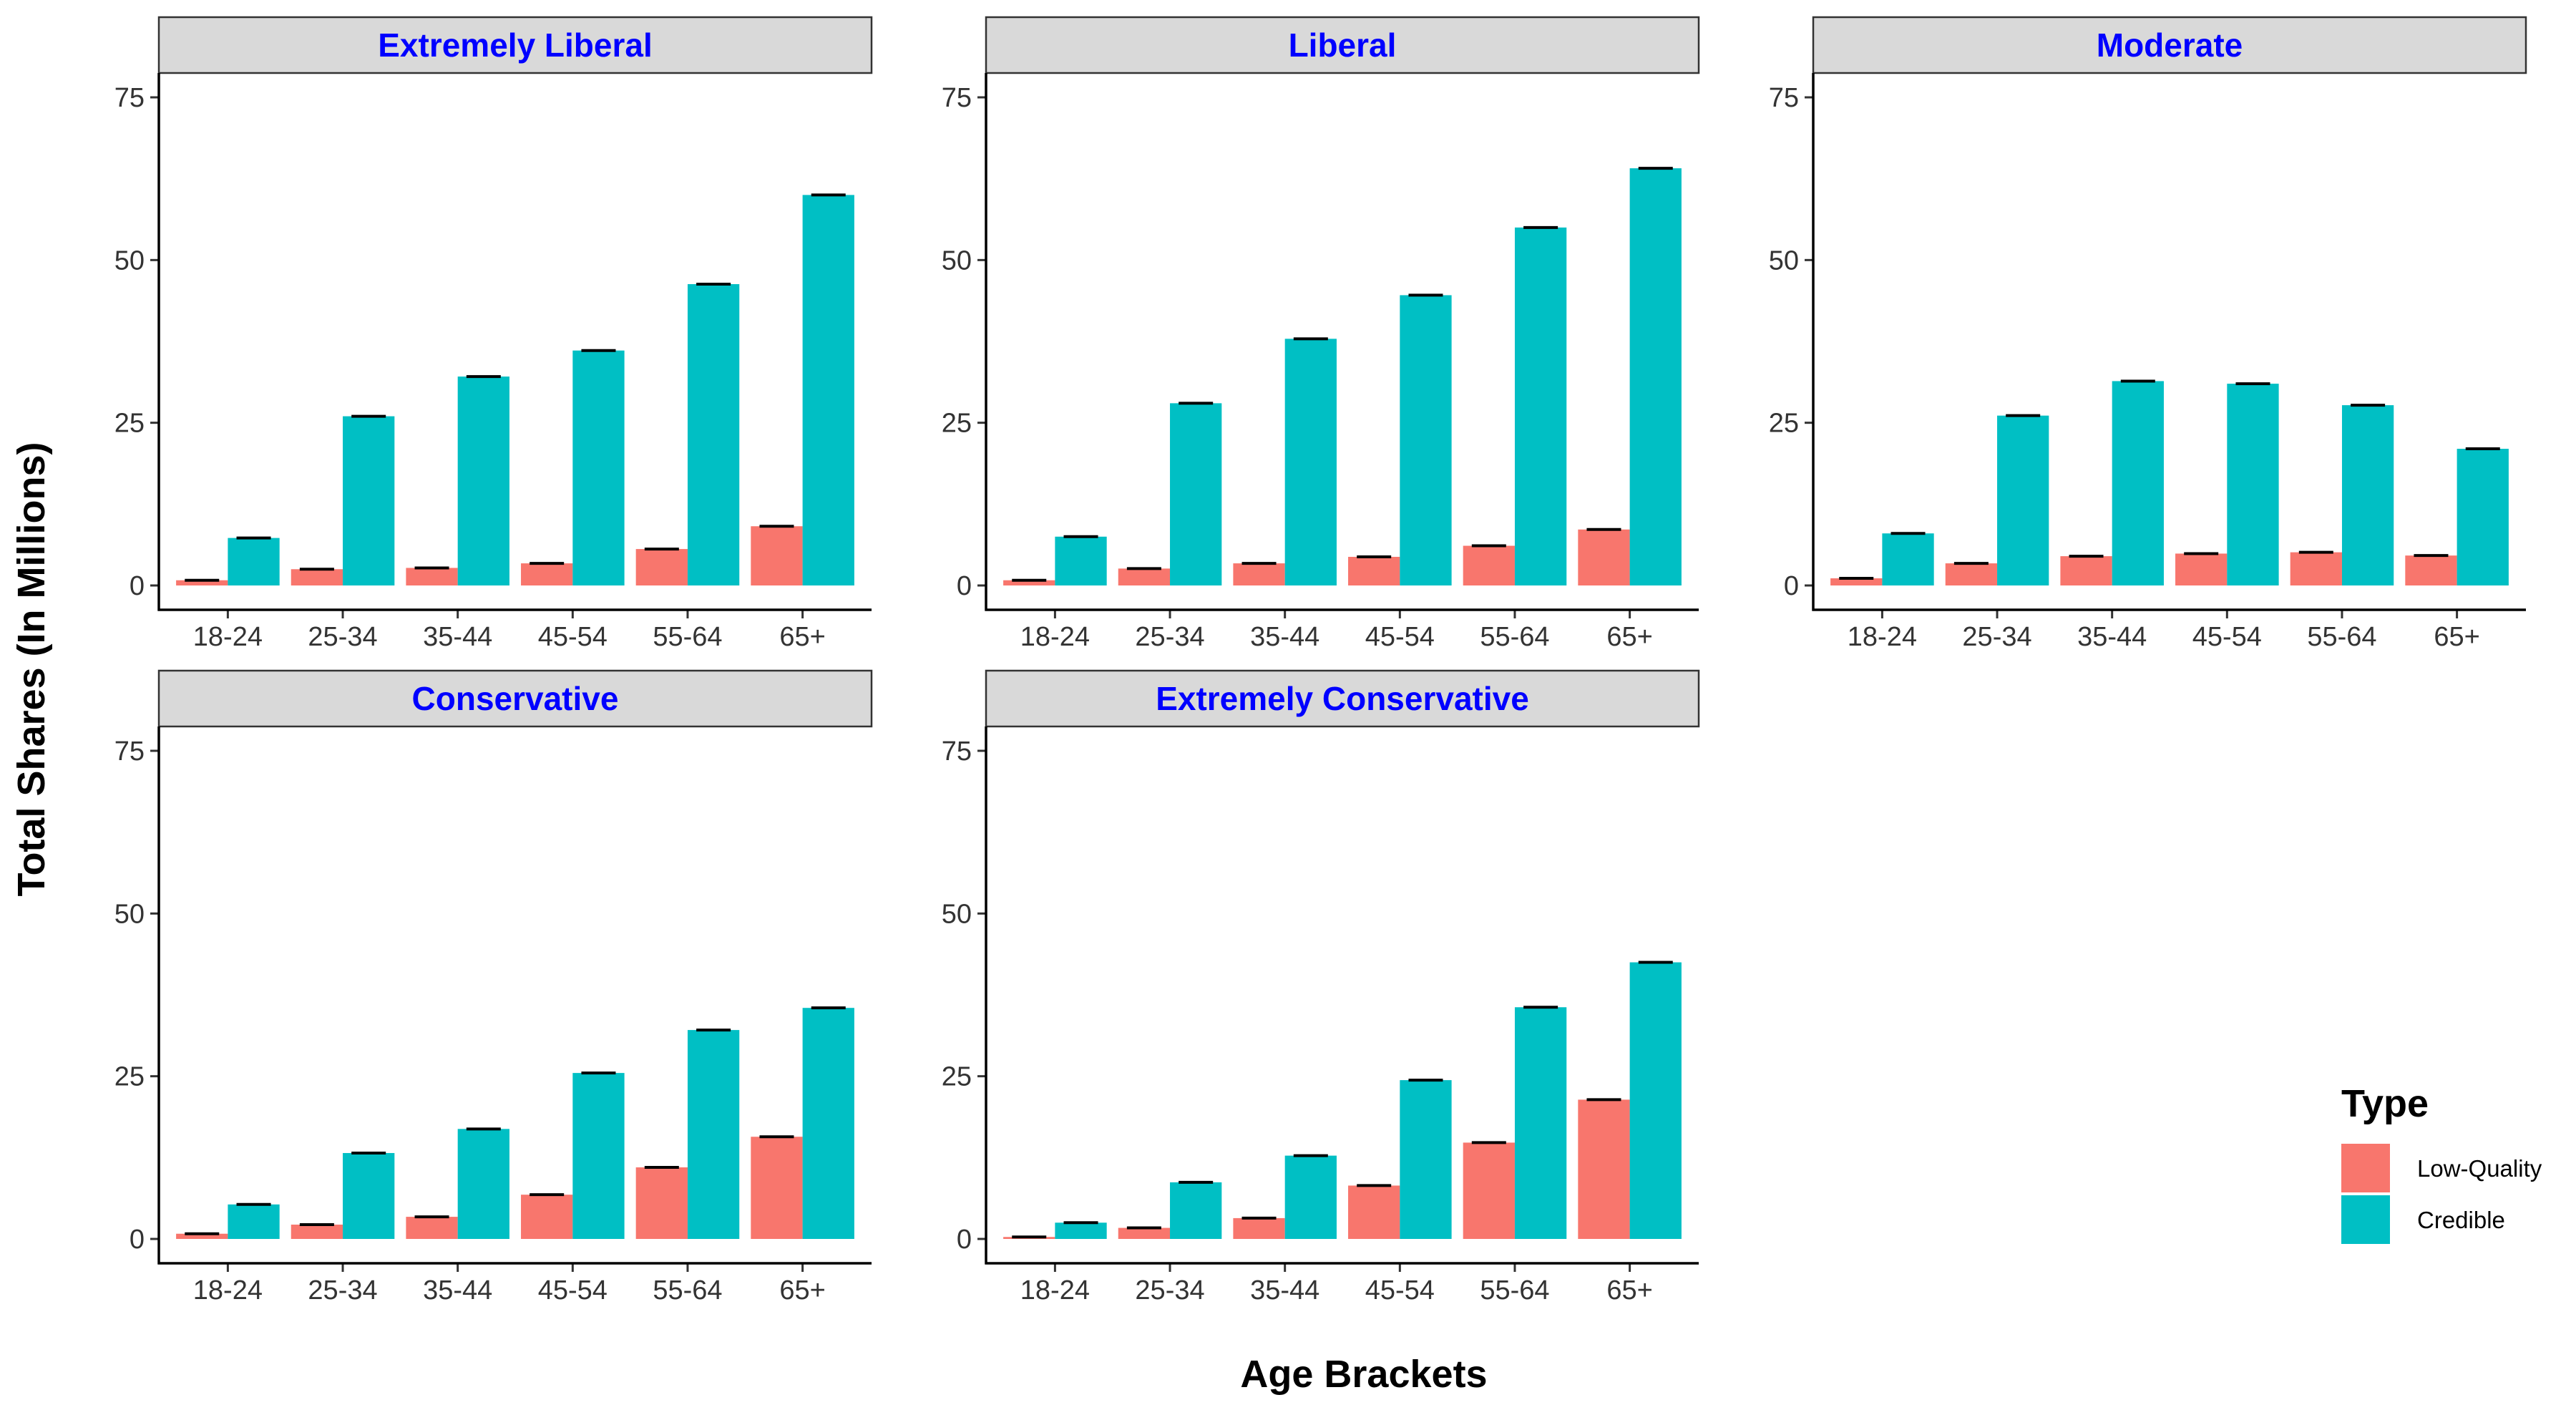 The width and height of the screenshot is (2576, 1410). What do you see at coordinates (2461, 1220) in the screenshot?
I see `legend-label: Credible` at bounding box center [2461, 1220].